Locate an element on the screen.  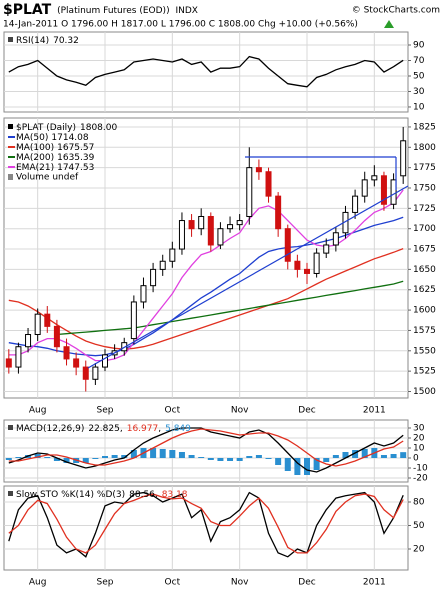
y-tick-label: 1750 is located at coordinates (424, 189).